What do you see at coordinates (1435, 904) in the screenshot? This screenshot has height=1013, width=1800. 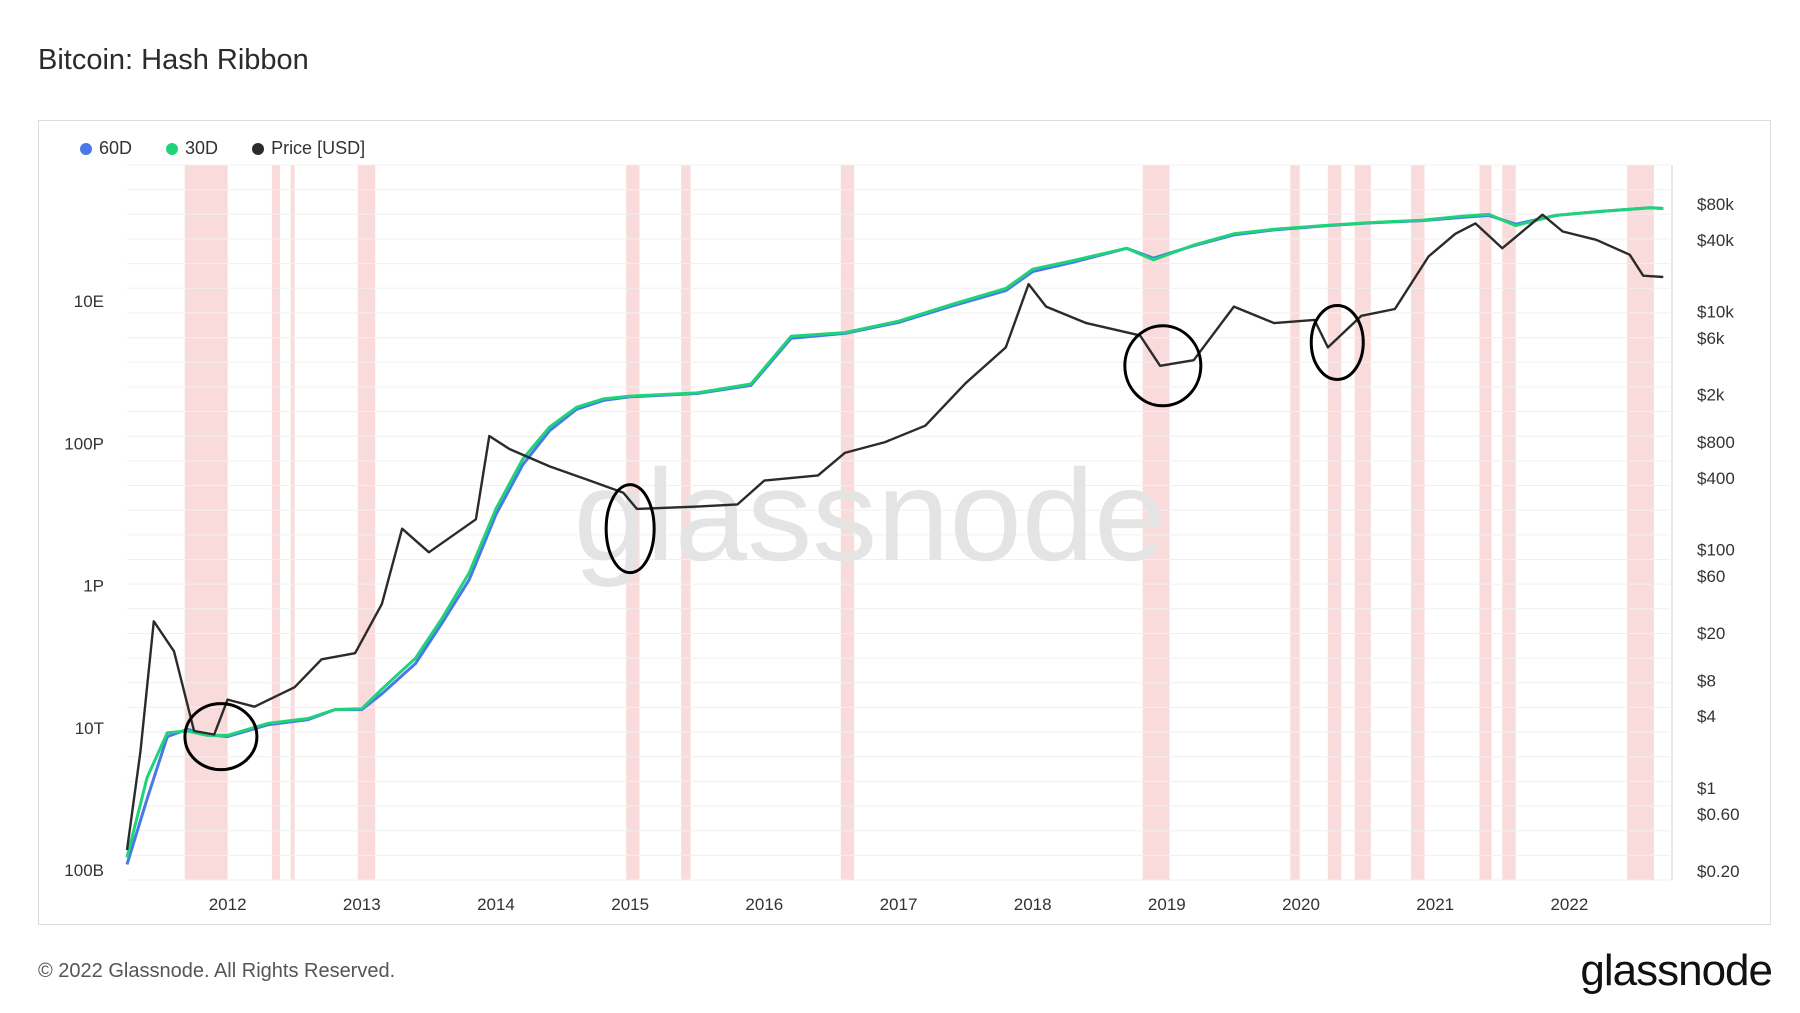 I see `x-tick-2021: 2021` at bounding box center [1435, 904].